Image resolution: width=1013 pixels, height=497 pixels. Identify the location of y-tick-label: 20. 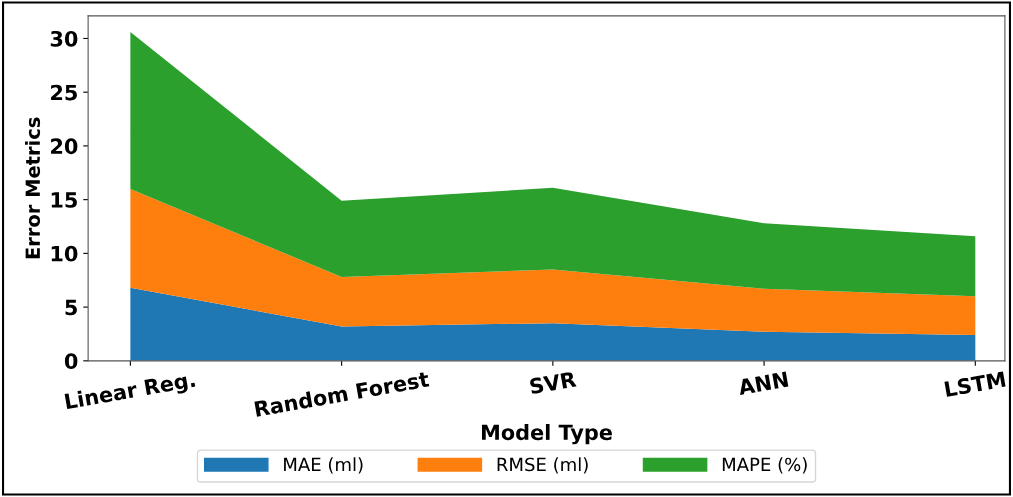
(64, 146).